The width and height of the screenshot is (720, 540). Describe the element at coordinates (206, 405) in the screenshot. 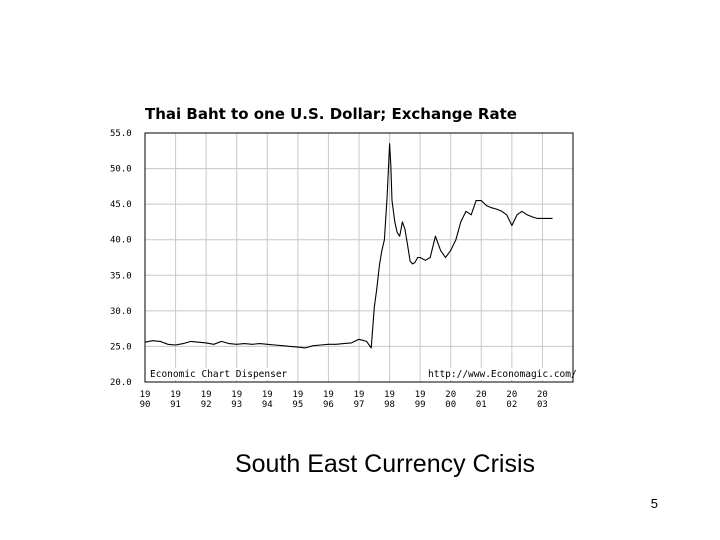

I see `x-tick-label-bottom: 92` at that location.